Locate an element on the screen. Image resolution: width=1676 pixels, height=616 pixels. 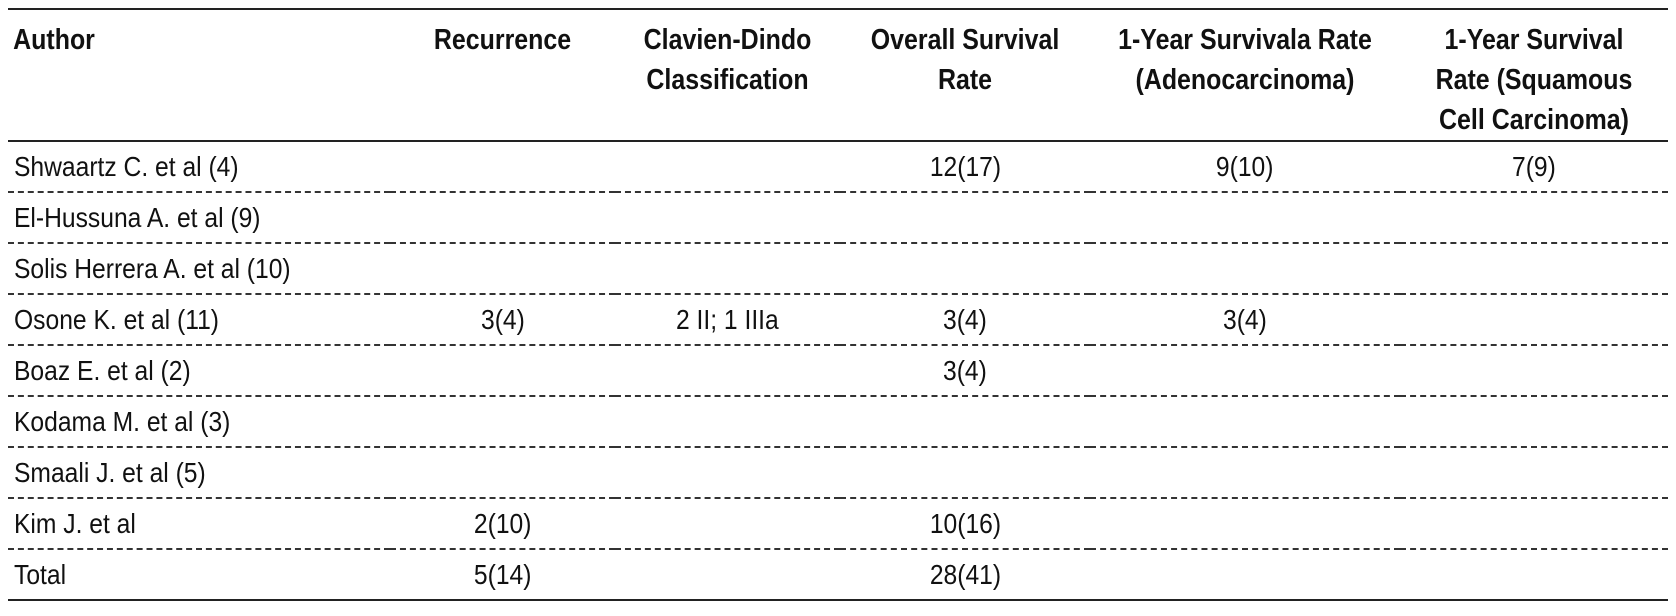
table-row: Shwaartz C. et al (4) 12(17) 9(10) 7(9) is located at coordinates (838, 166).